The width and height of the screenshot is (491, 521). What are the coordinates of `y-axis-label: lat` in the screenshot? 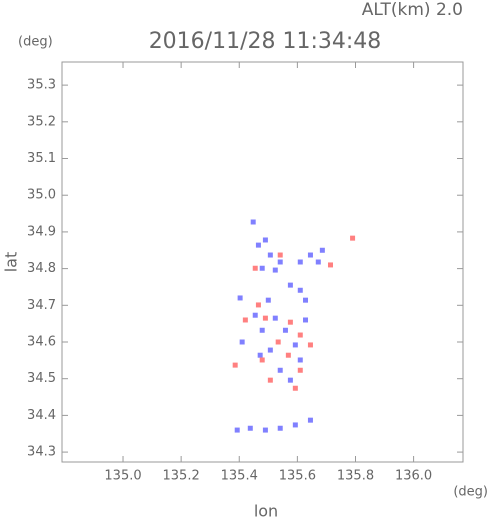 It's located at (11, 262).